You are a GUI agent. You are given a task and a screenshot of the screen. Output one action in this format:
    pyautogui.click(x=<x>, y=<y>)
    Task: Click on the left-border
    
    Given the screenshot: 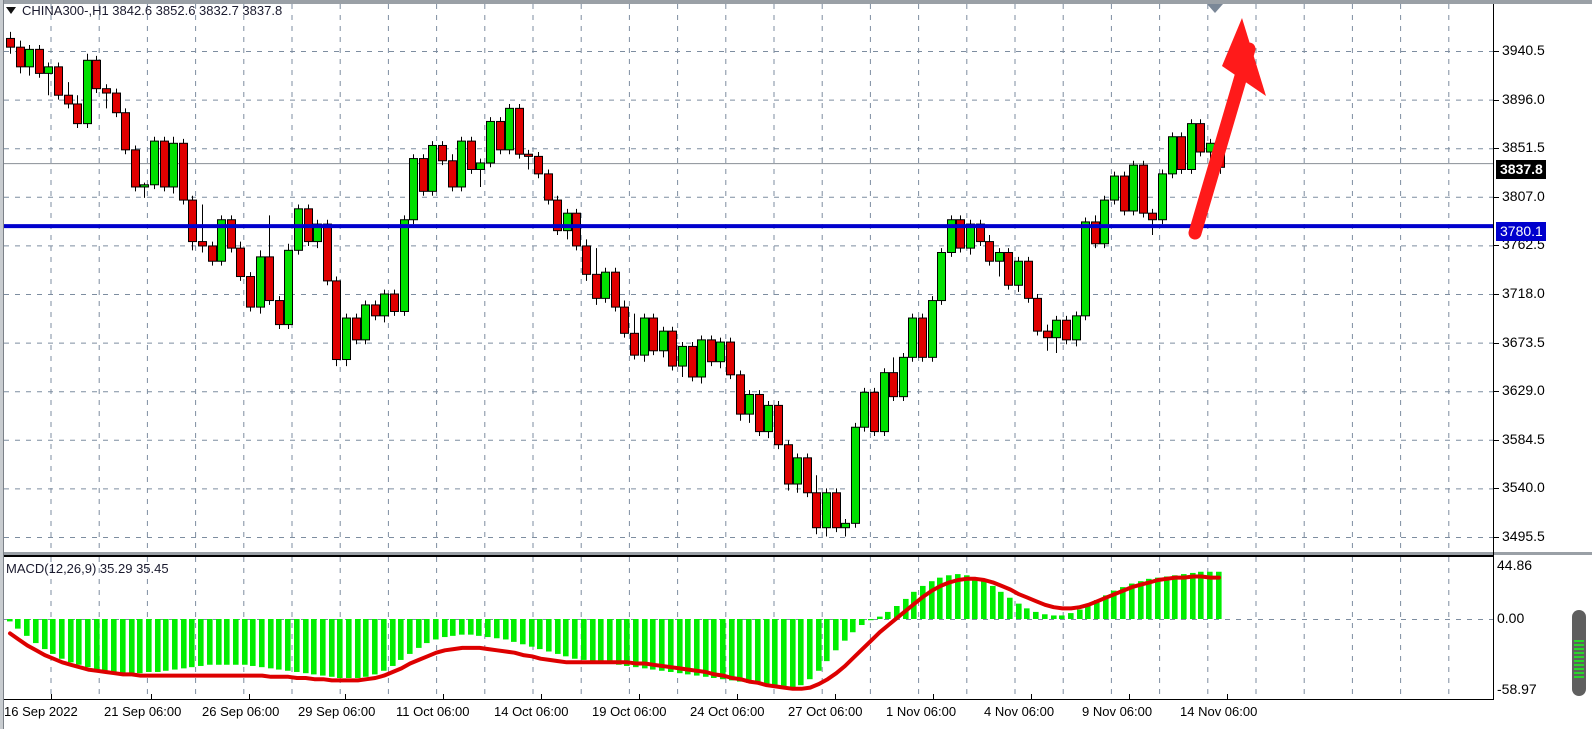 What is the action you would take?
    pyautogui.click(x=1, y=367)
    